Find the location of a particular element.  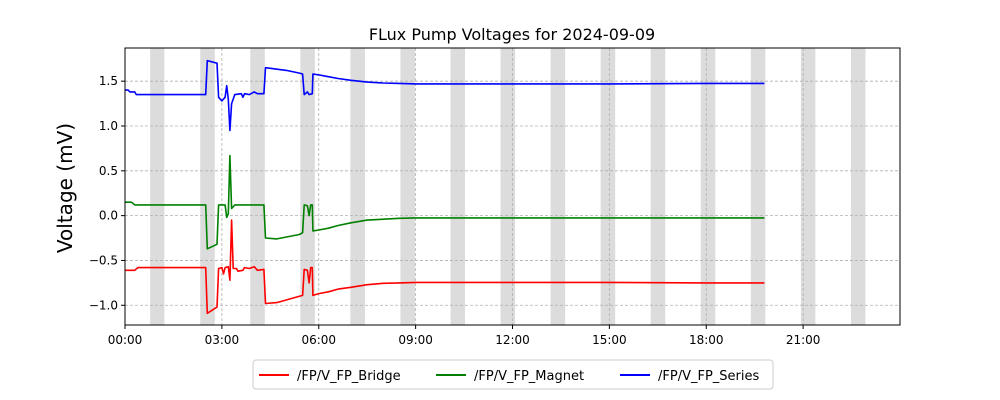

y-tick-label-3: 0.5 is located at coordinates (108, 171).